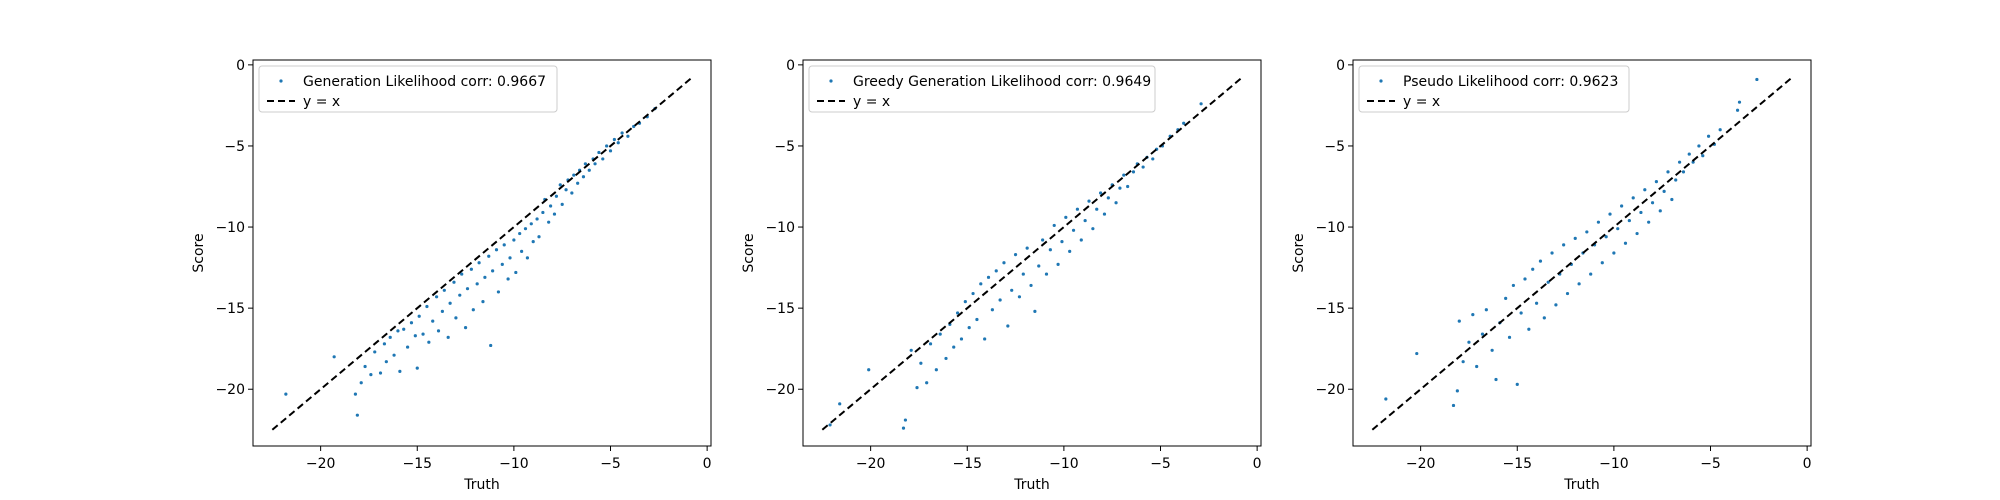 The image size is (2000, 500). What do you see at coordinates (1330, 309) in the screenshot?
I see `y-tick-label: −15` at bounding box center [1330, 309].